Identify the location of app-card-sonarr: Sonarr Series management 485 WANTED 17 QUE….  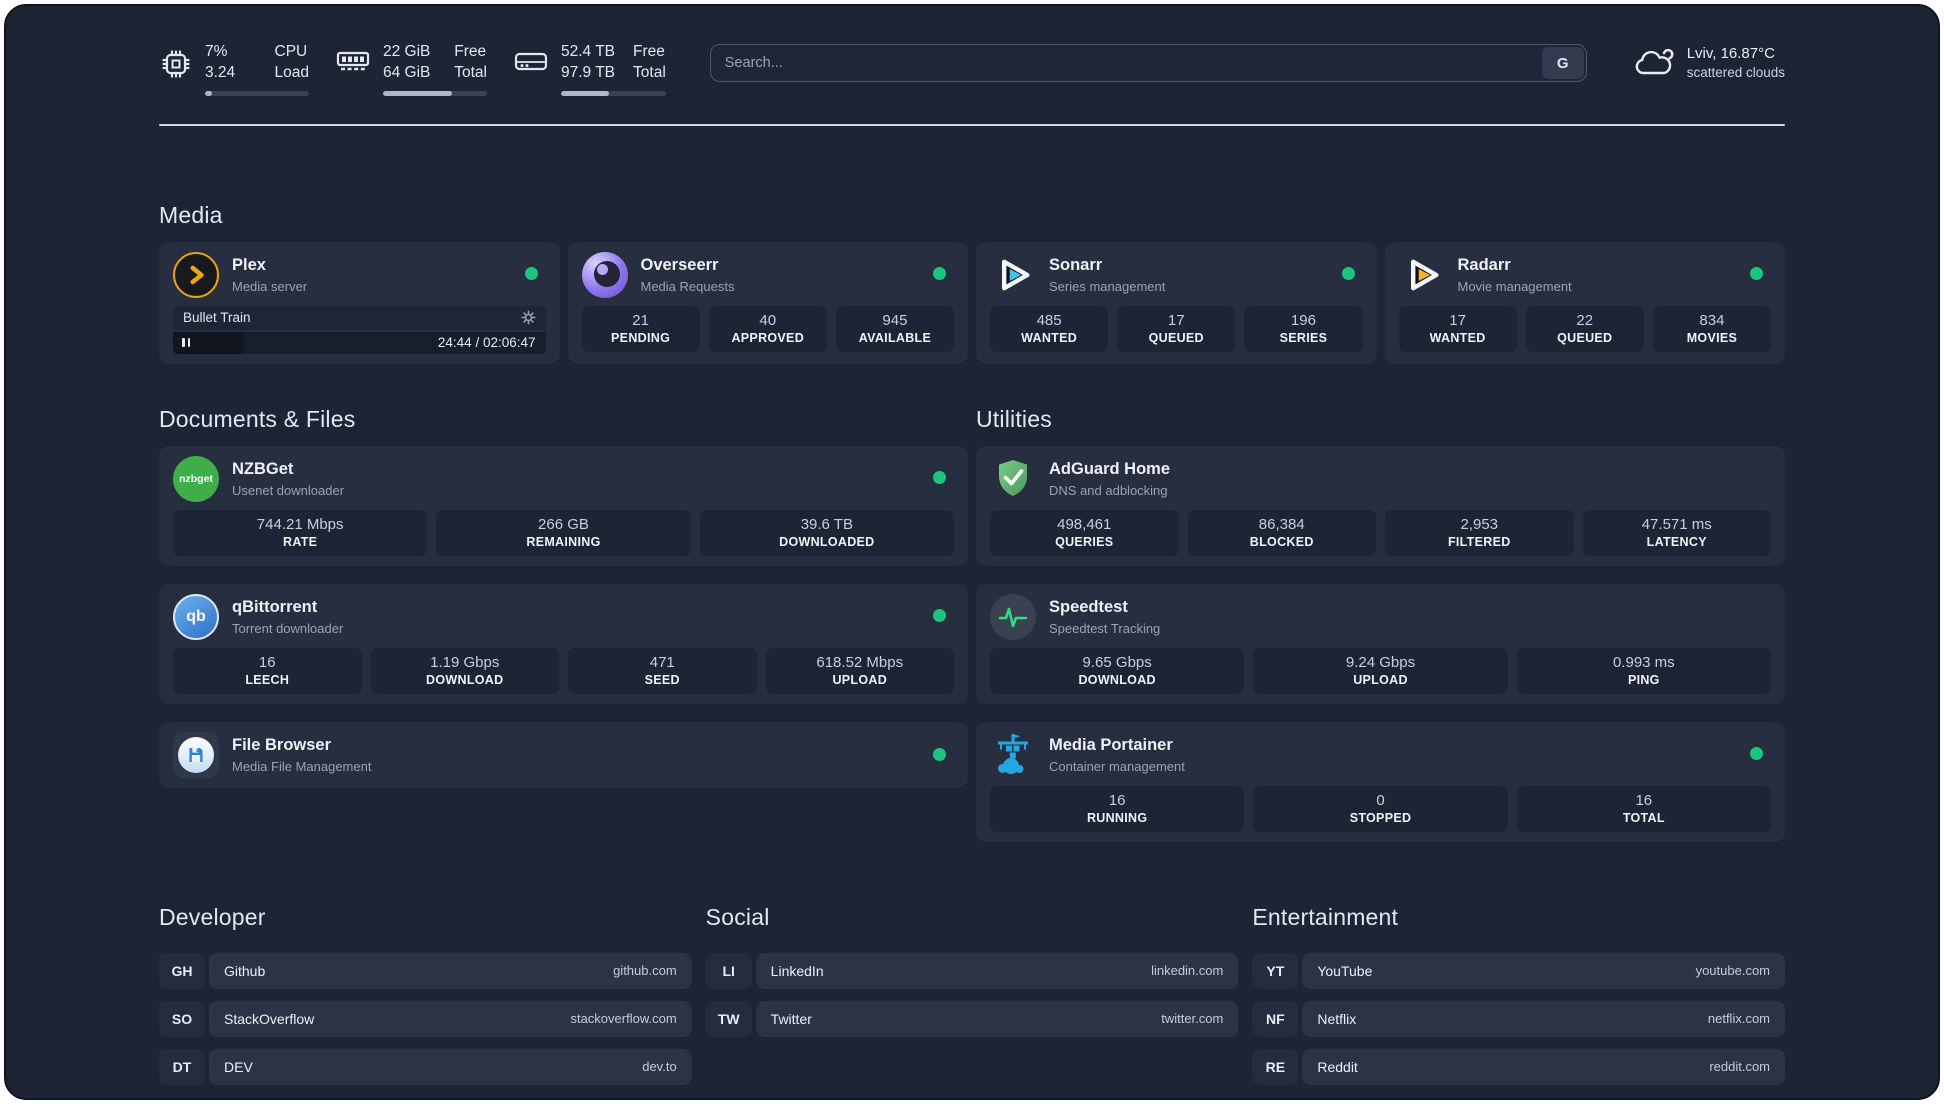
(1176, 302).